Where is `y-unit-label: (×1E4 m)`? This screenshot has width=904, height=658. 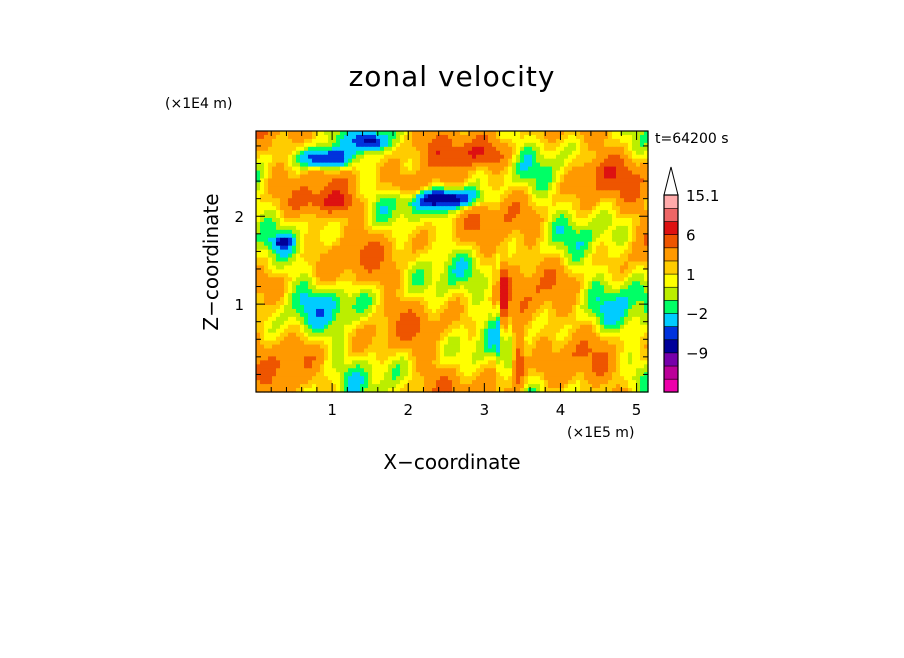
y-unit-label: (×1E4 m) is located at coordinates (198, 104).